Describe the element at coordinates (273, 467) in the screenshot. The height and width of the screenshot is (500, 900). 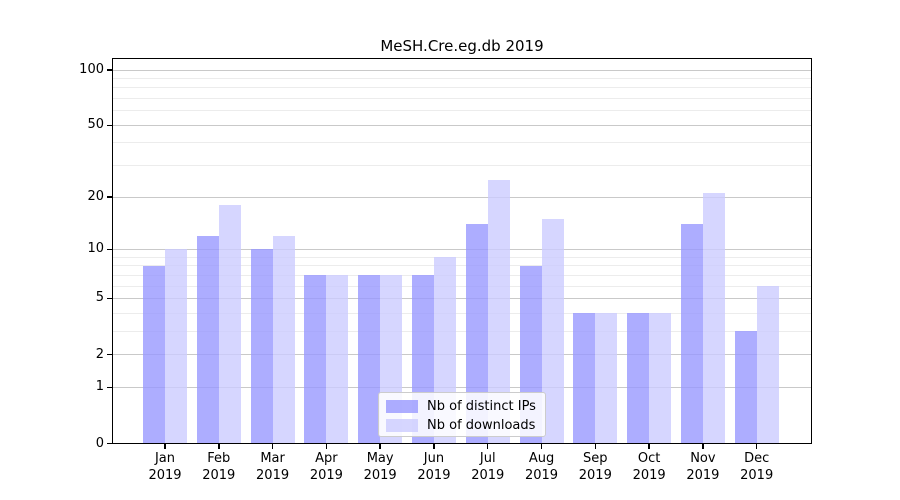
I see `x-tick-label-mar: Mar 2019` at that location.